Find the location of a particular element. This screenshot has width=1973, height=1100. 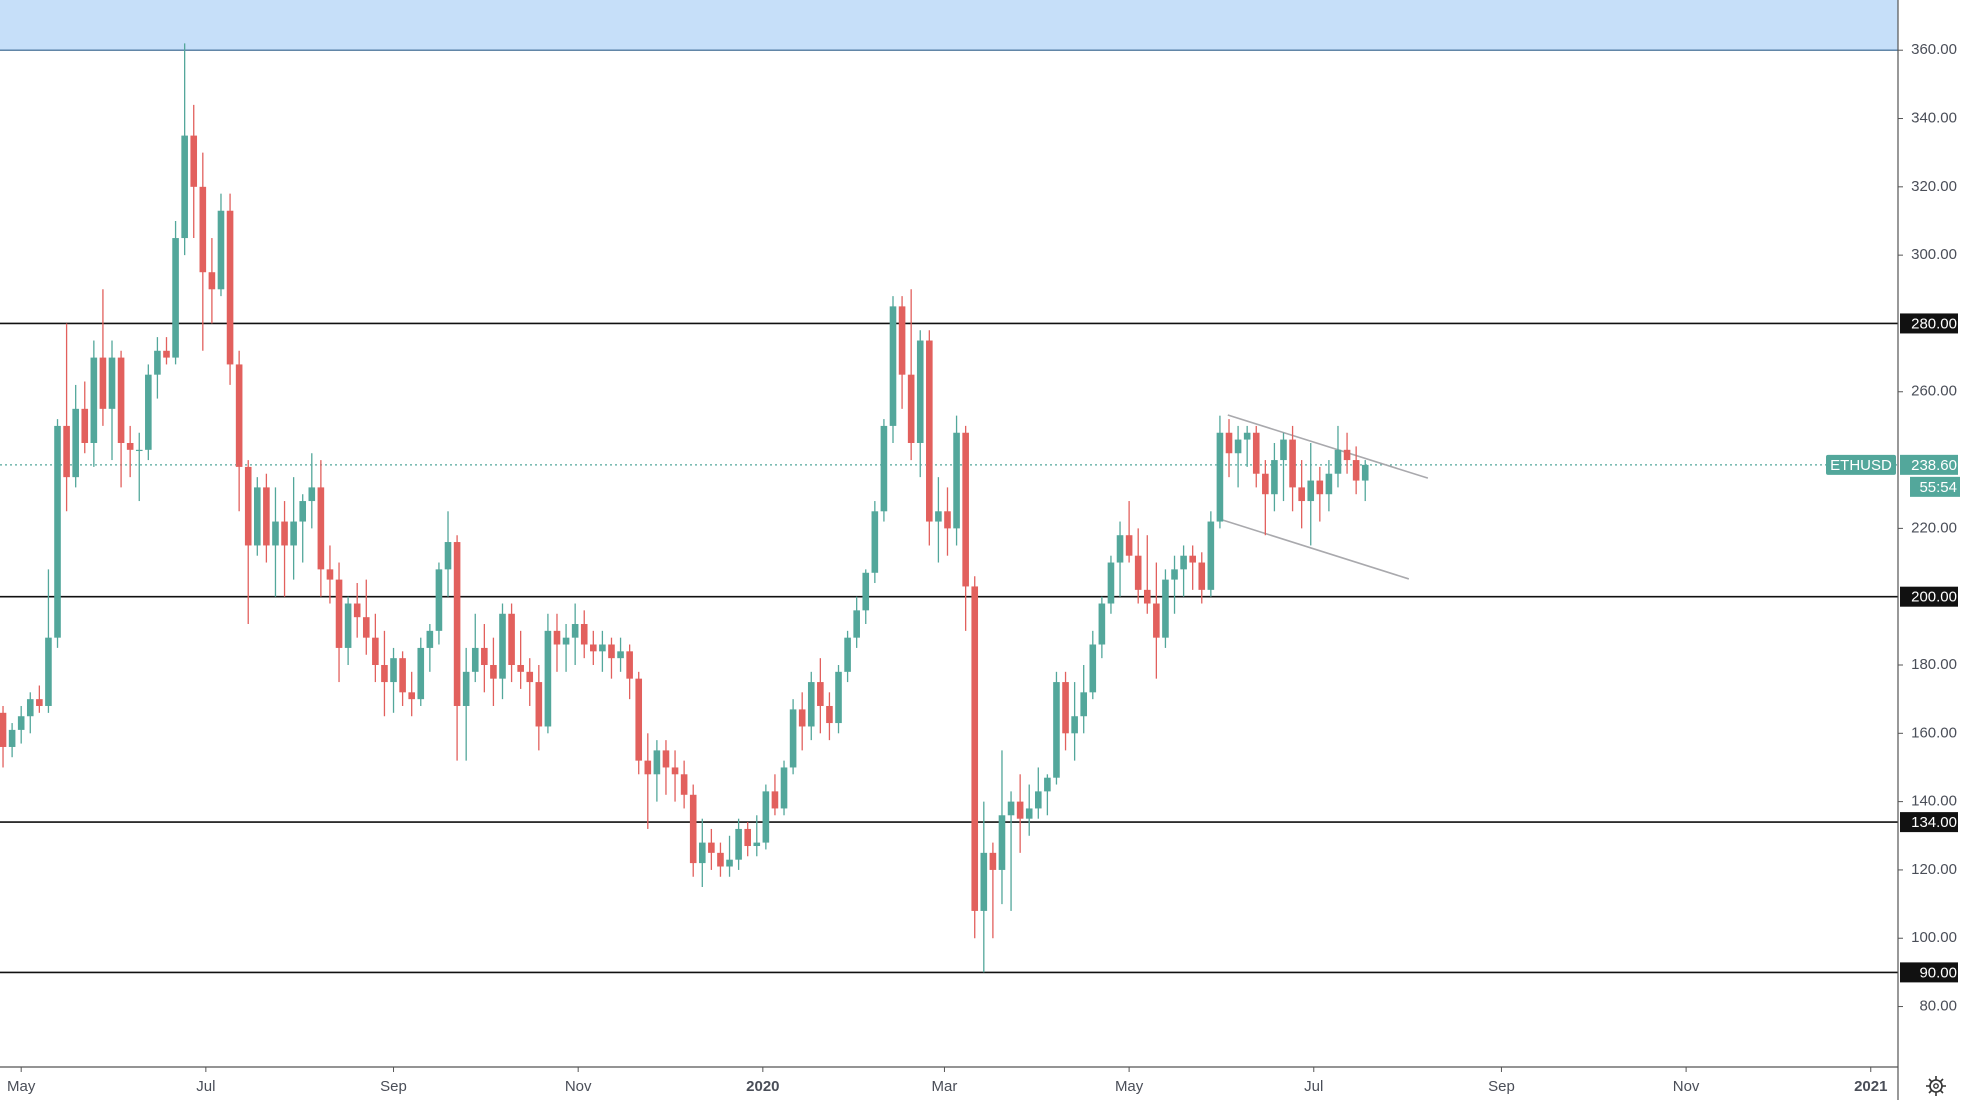

x-tick-label: Mar is located at coordinates (945, 1086).